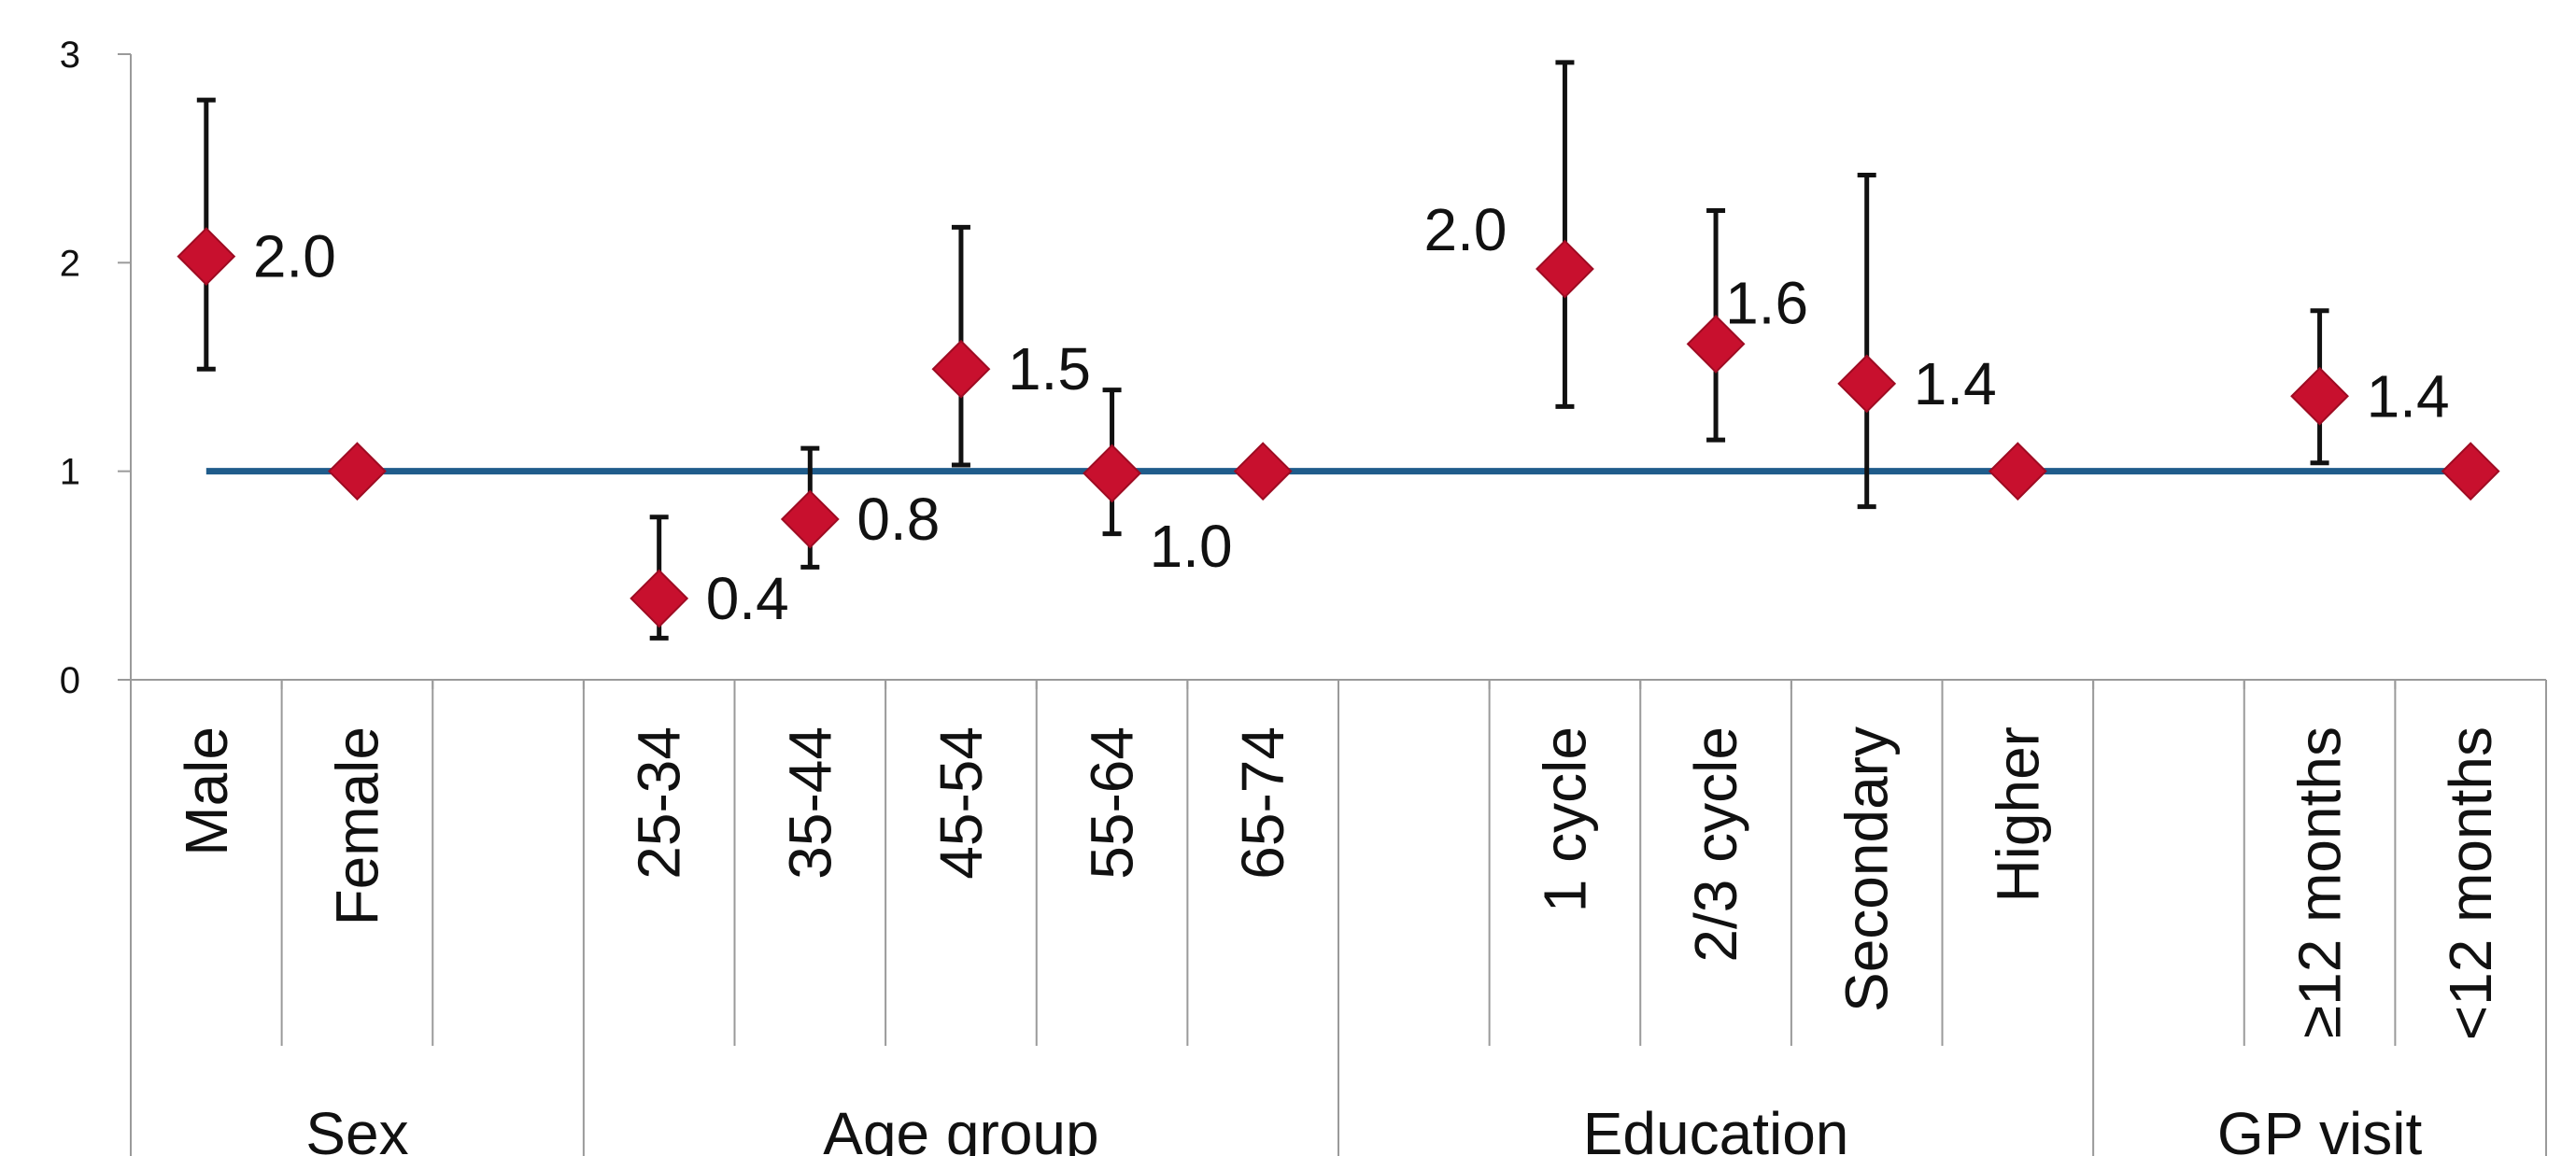 The width and height of the screenshot is (2576, 1156). Describe the element at coordinates (659, 803) in the screenshot. I see `category-label: 25-34` at that location.